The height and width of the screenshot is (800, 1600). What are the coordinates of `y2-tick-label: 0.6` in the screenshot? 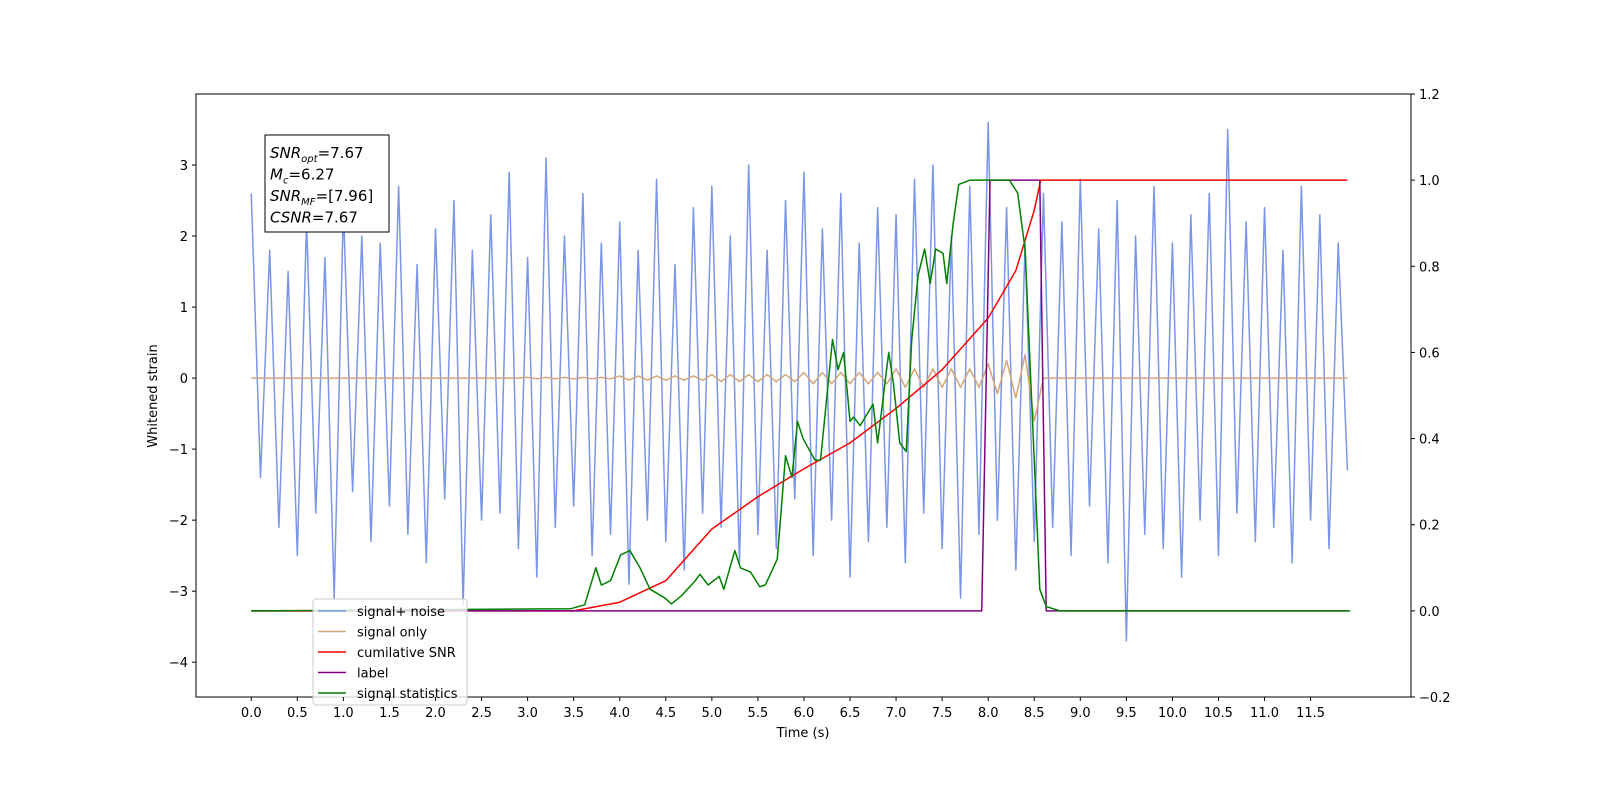 It's located at (1429, 353).